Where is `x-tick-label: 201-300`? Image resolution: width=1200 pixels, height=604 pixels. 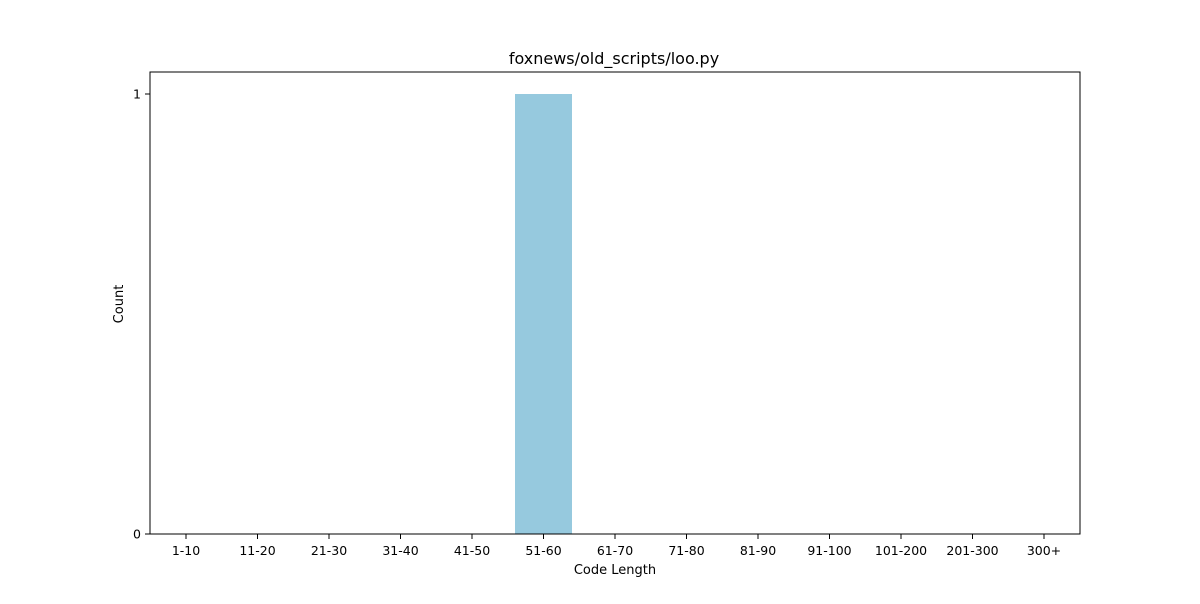 x-tick-label: 201-300 is located at coordinates (972, 550).